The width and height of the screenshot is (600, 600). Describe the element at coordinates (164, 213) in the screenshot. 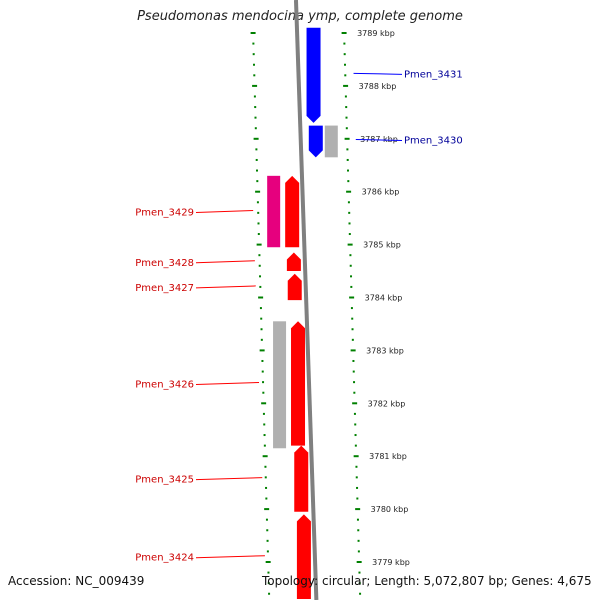

I see `gene-label-pmen_3429: Pmen_3429` at that location.